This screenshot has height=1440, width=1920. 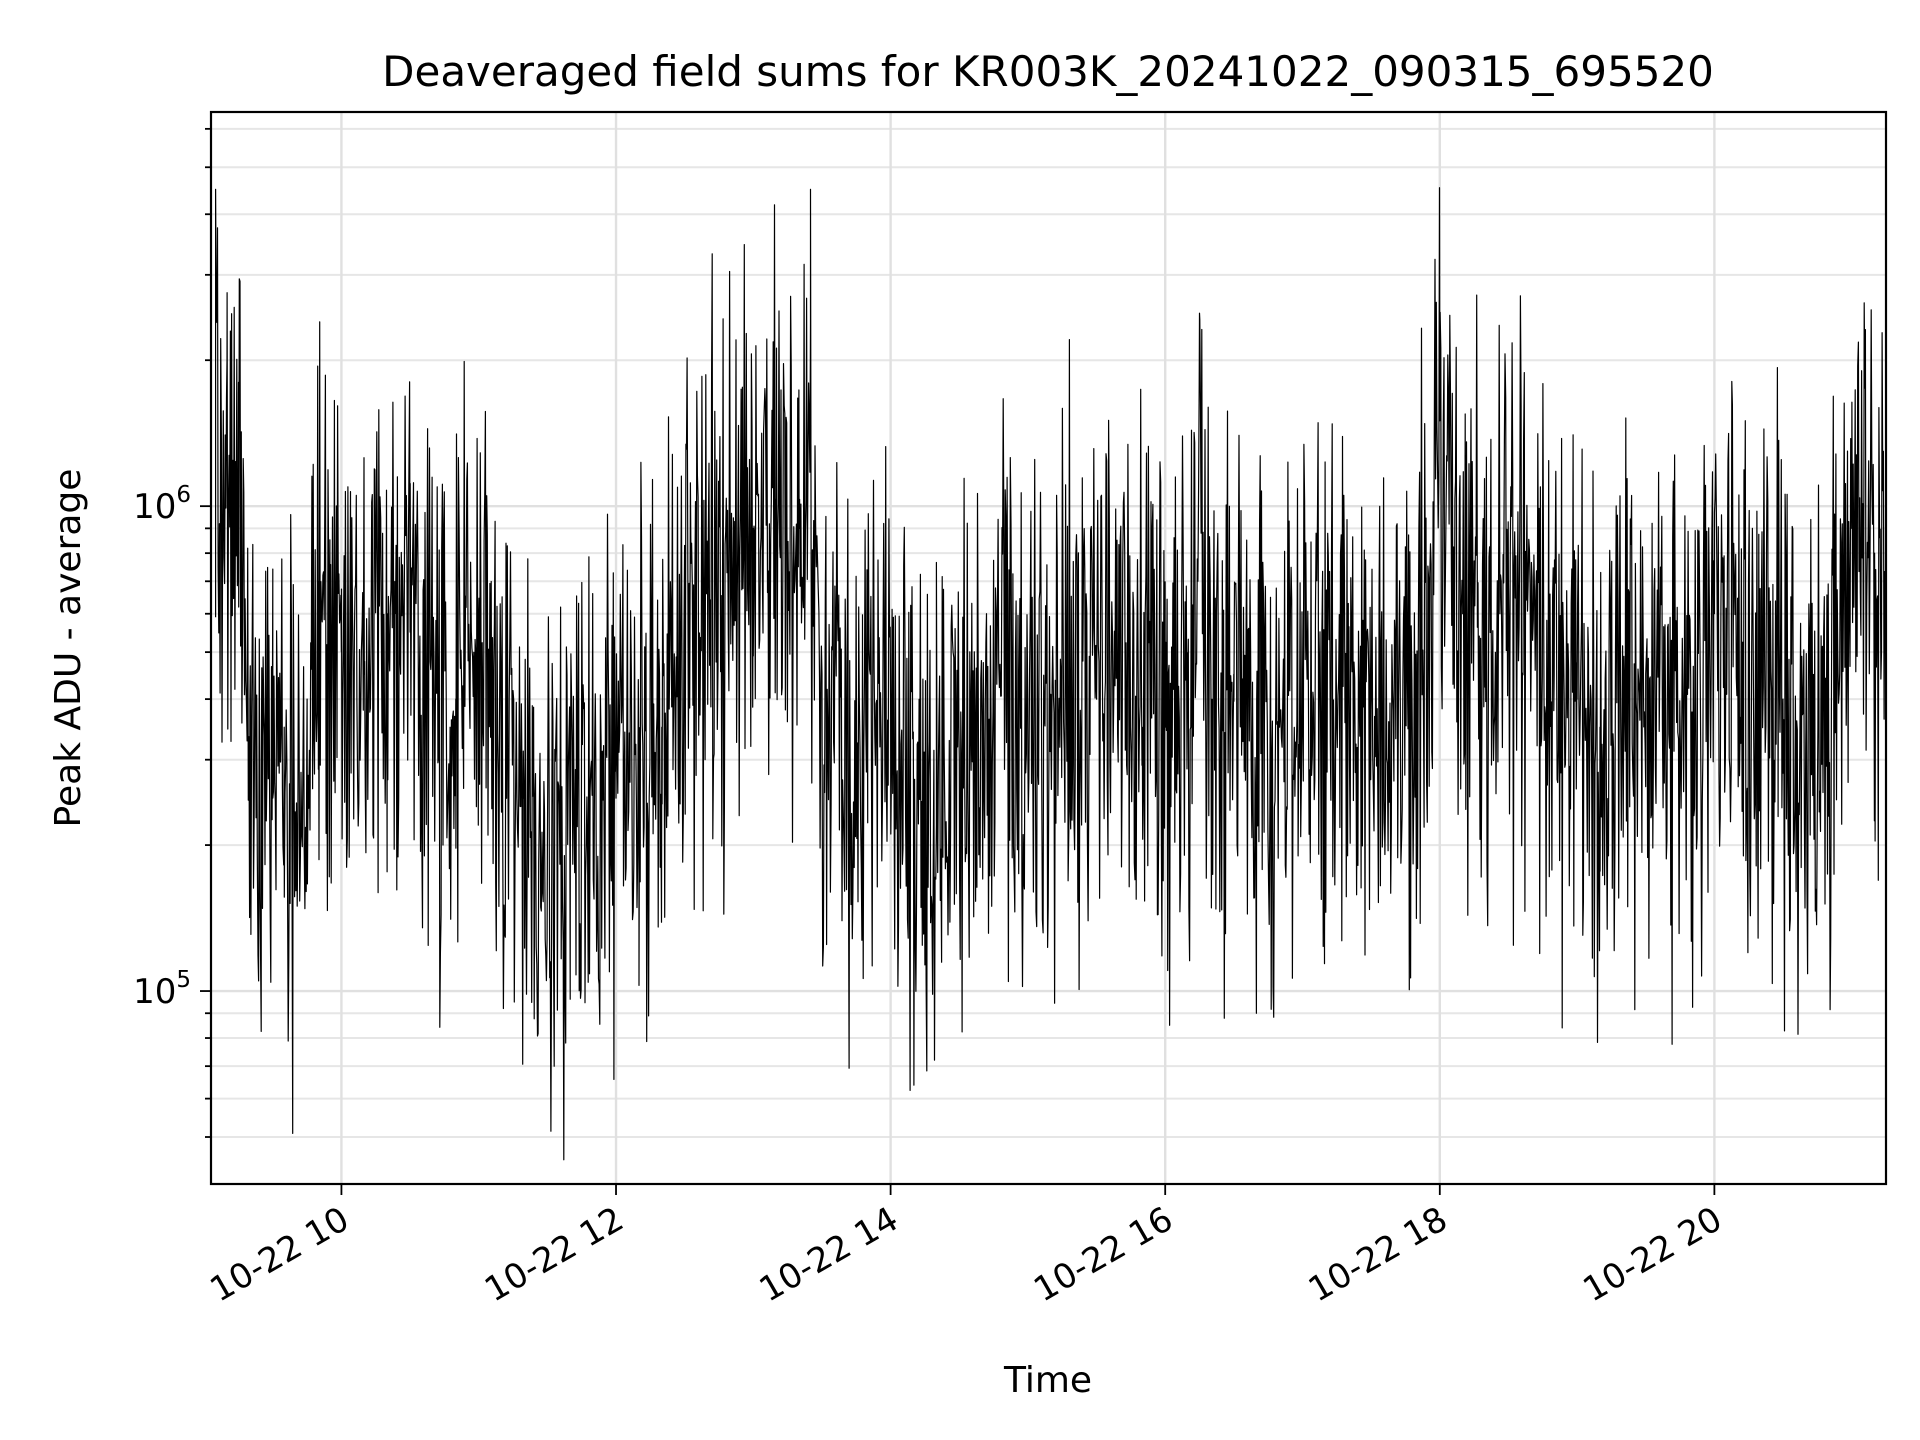 What do you see at coordinates (162, 989) in the screenshot?
I see `y-tick-label: 10⁵` at bounding box center [162, 989].